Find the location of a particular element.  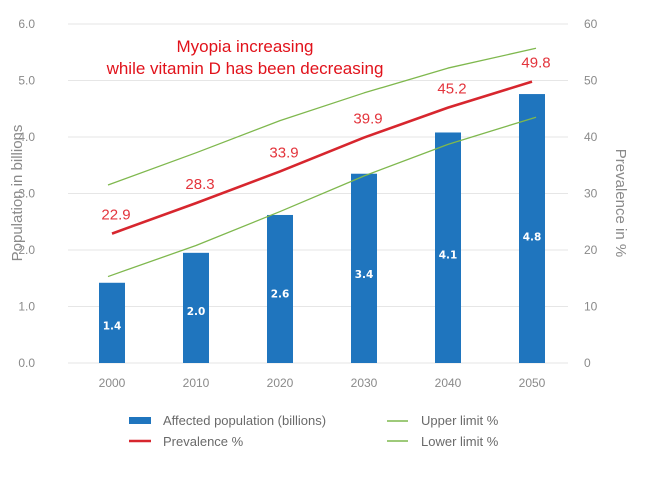

y2-tick-label: 30 is located at coordinates (591, 194).